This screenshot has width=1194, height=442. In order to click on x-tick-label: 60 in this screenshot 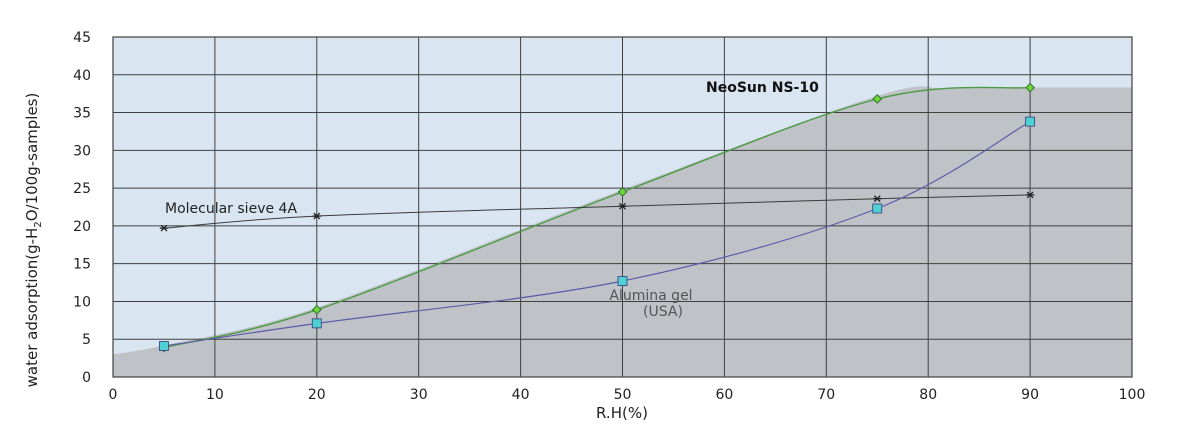, I will do `click(724, 395)`.